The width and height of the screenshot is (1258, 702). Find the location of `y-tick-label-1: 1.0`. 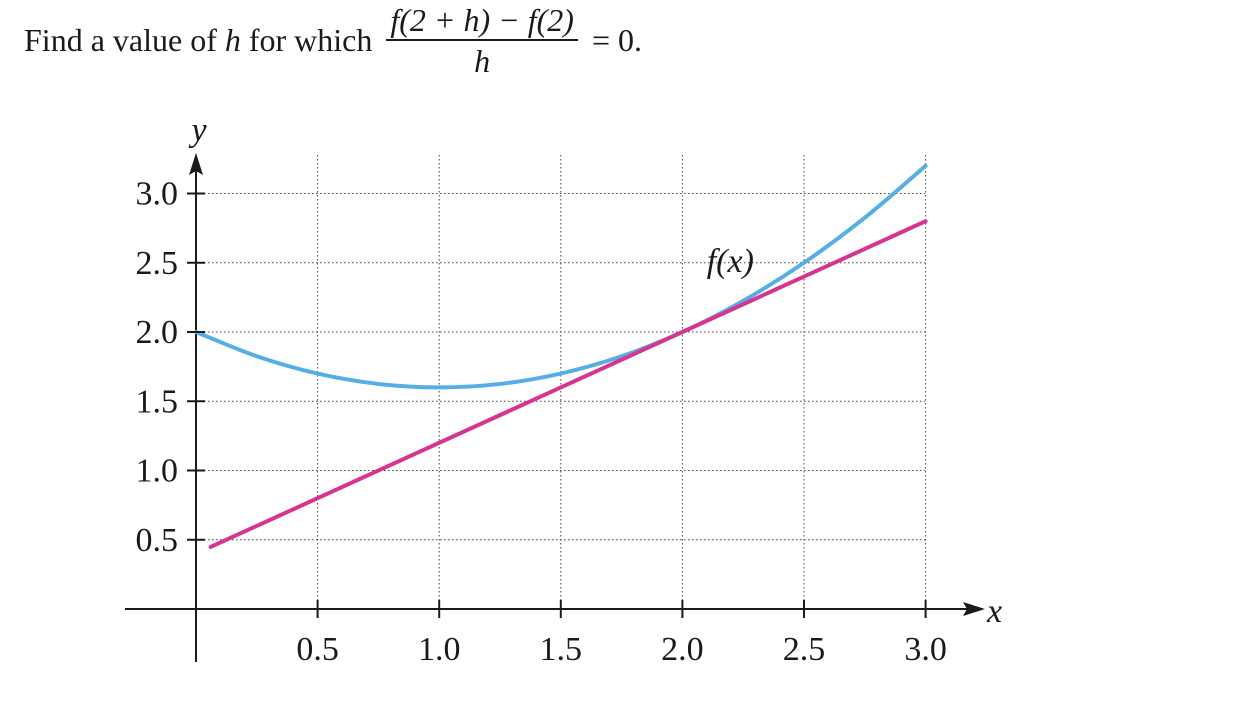

y-tick-label-1: 1.0 is located at coordinates (157, 471).